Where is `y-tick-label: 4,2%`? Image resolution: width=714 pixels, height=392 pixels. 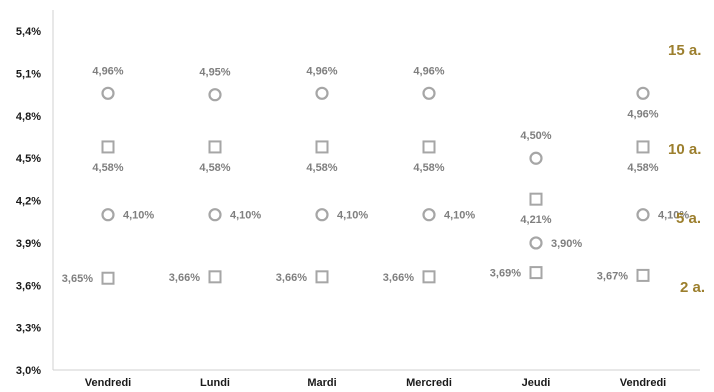 y-tick-label: 4,2% is located at coordinates (28, 202).